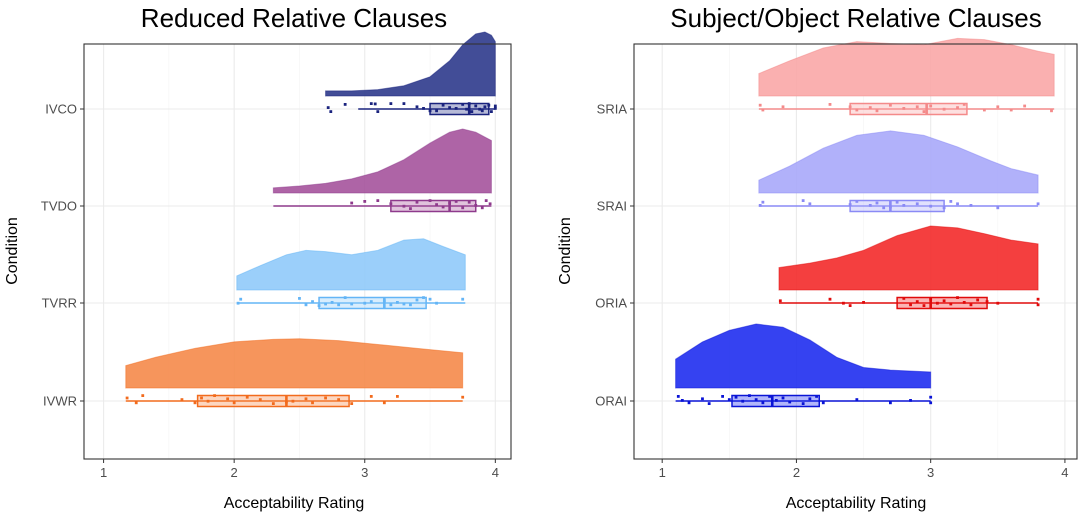 The image size is (1084, 518). I want to click on x-tick-label: 4, so click(495, 472).